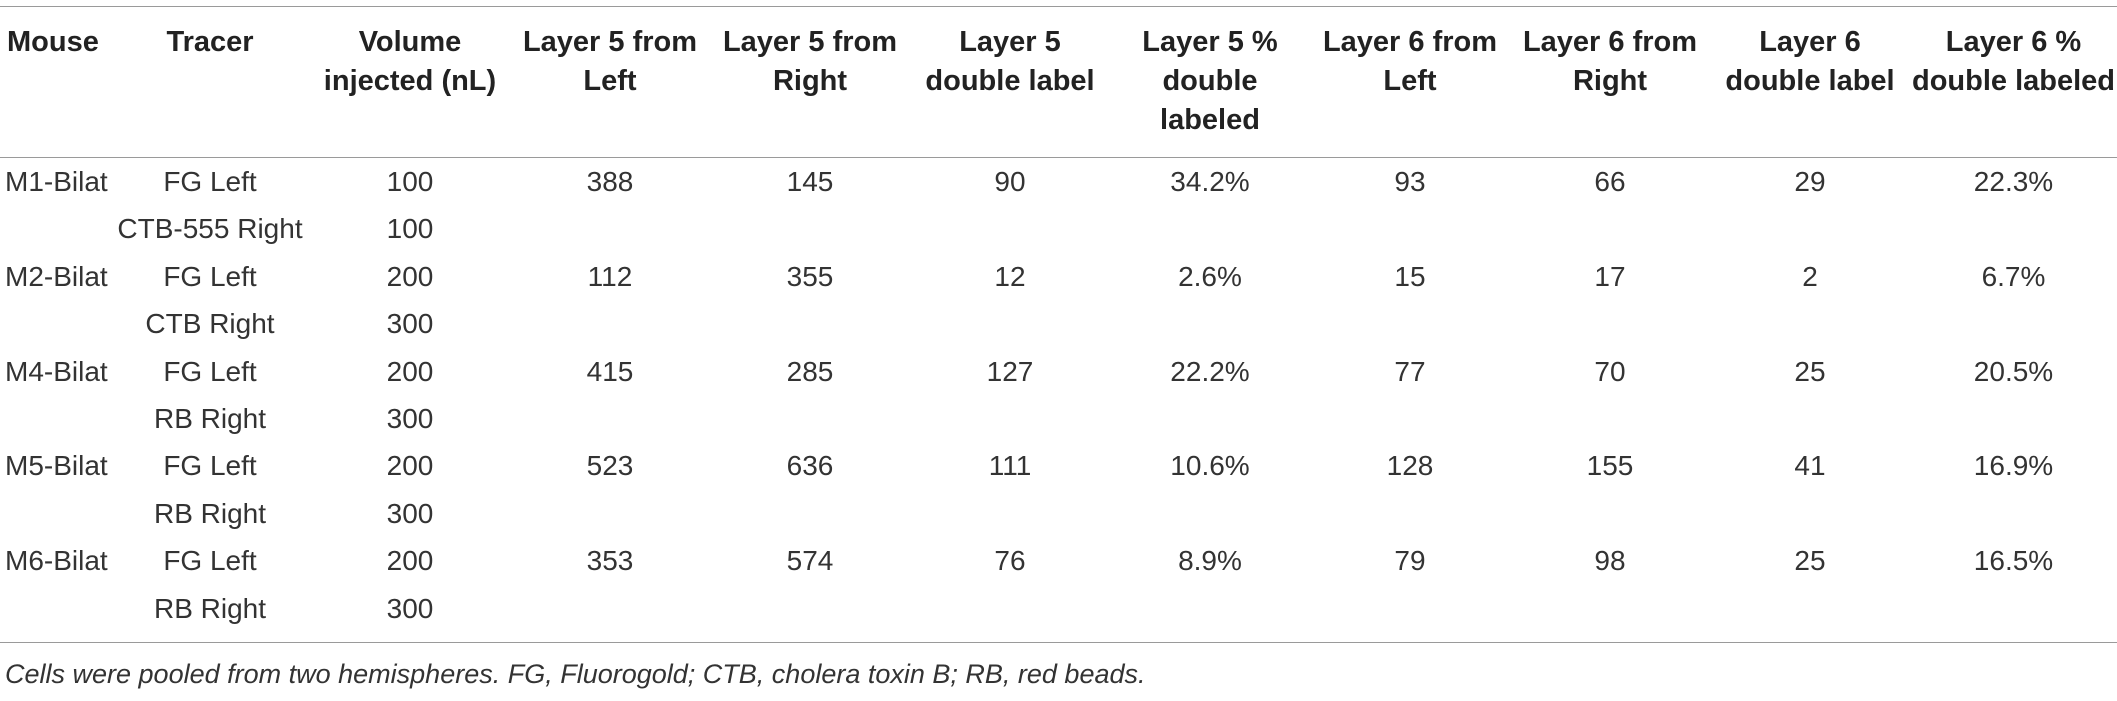 This screenshot has width=2117, height=701. What do you see at coordinates (1210, 561) in the screenshot?
I see `cell-l5-percent: 8.9%` at bounding box center [1210, 561].